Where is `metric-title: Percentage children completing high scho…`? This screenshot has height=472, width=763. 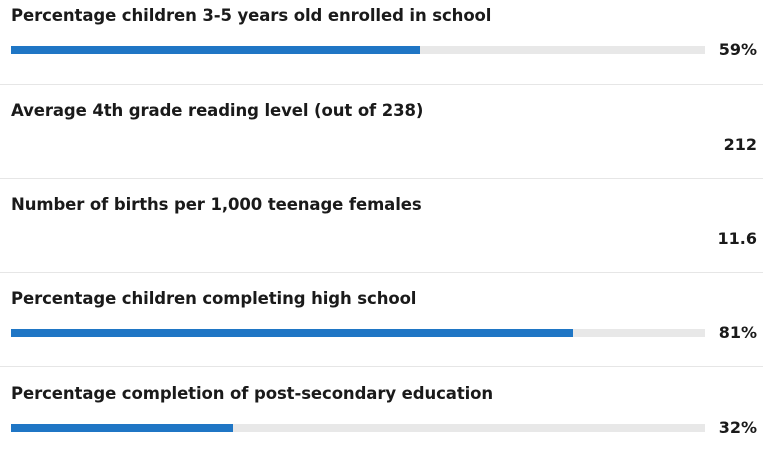
metric-title: Percentage children completing high scho… is located at coordinates (214, 298).